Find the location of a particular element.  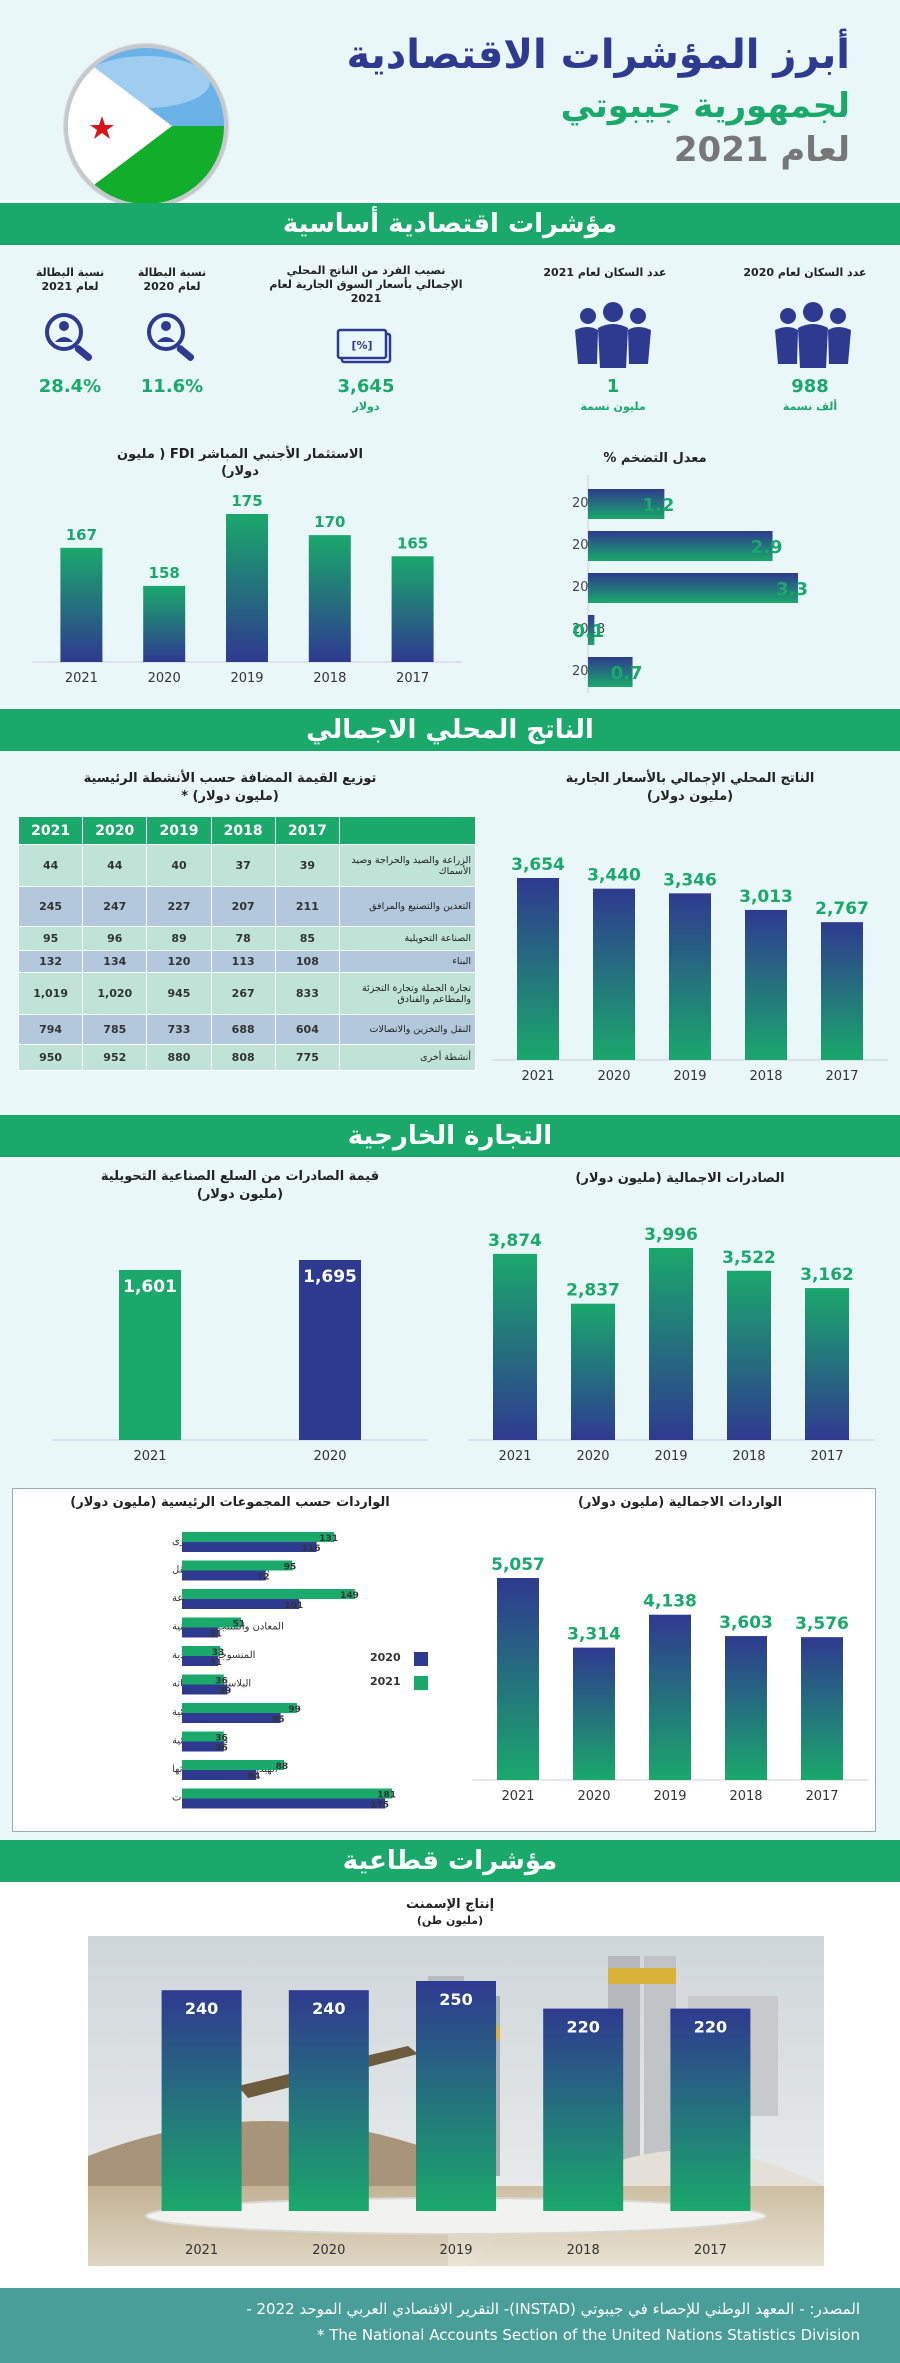

table-cell: 120 is located at coordinates (179, 961).